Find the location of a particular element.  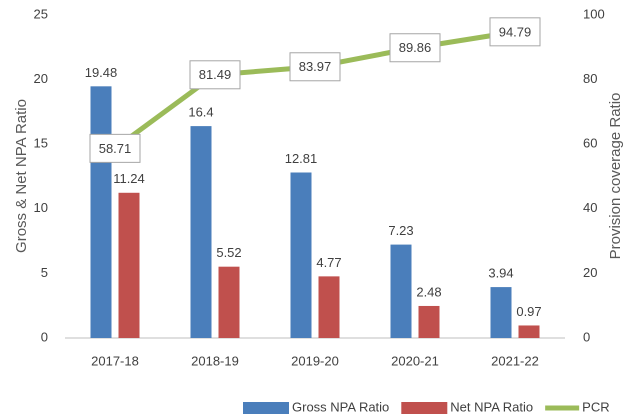

legend-label: Gross NPA Ratio is located at coordinates (340, 406).